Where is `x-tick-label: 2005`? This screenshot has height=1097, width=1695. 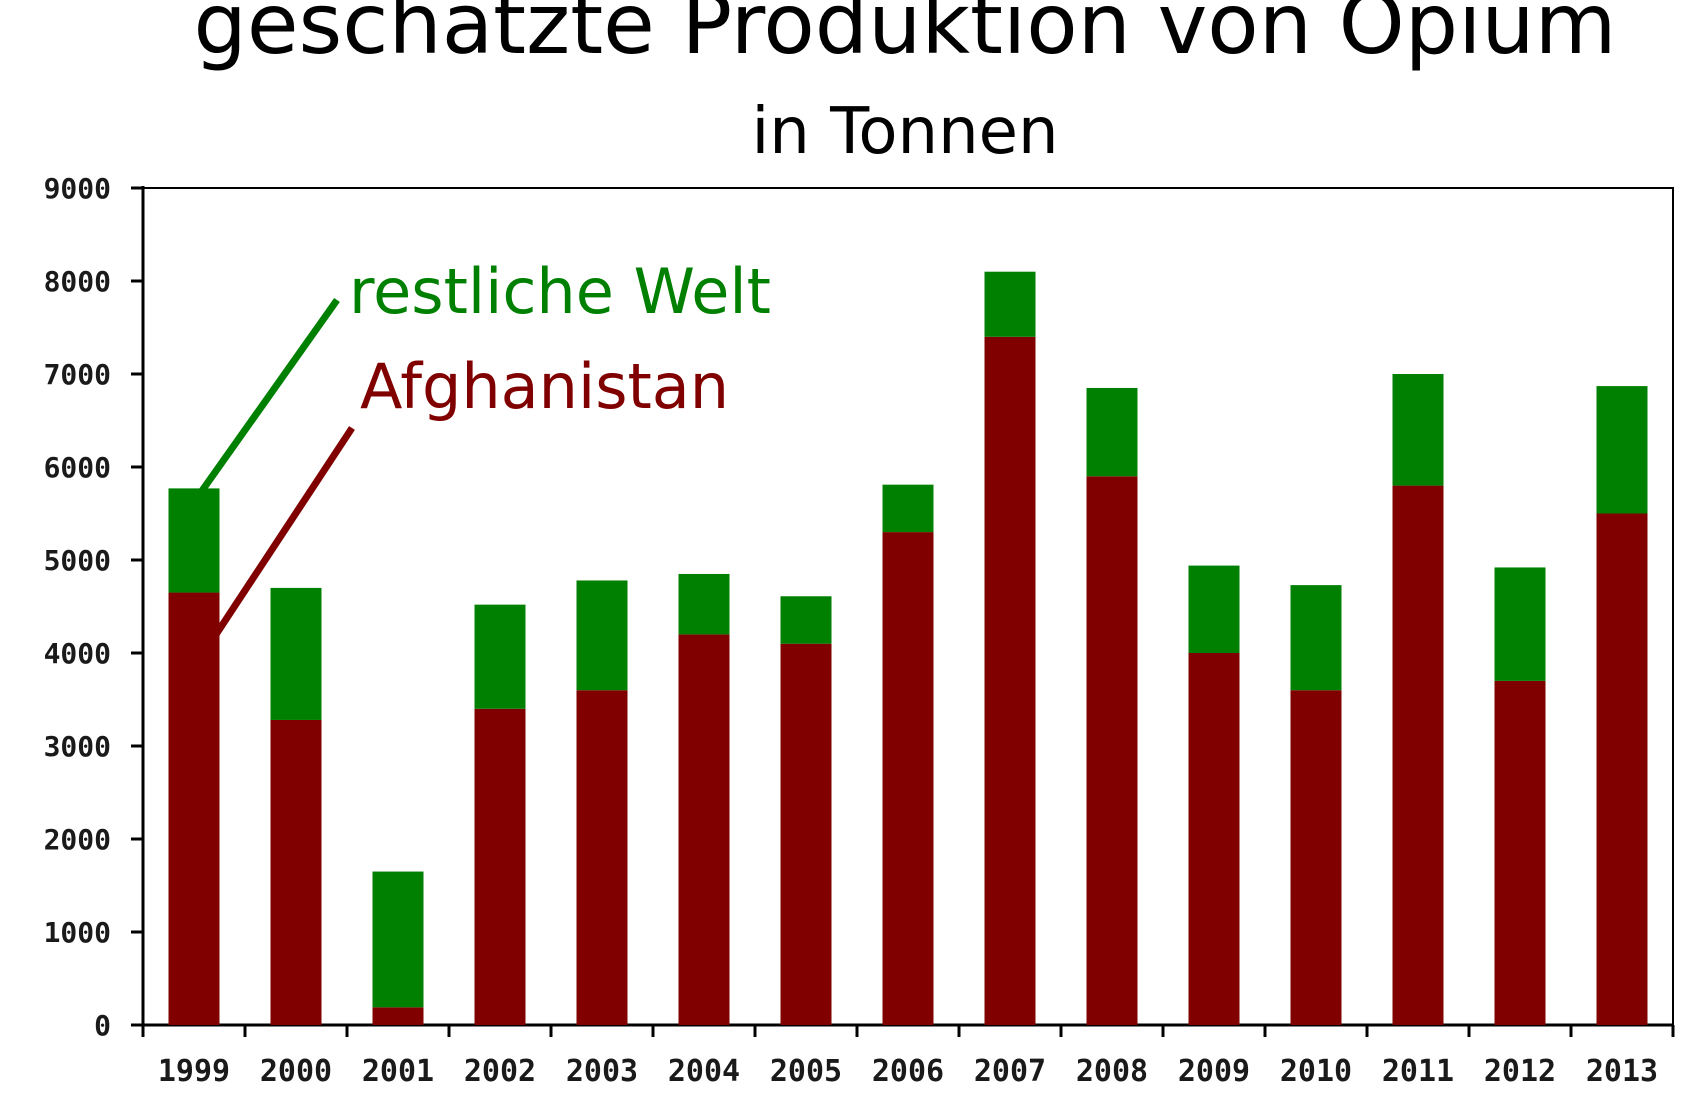
x-tick-label: 2005 is located at coordinates (806, 1071).